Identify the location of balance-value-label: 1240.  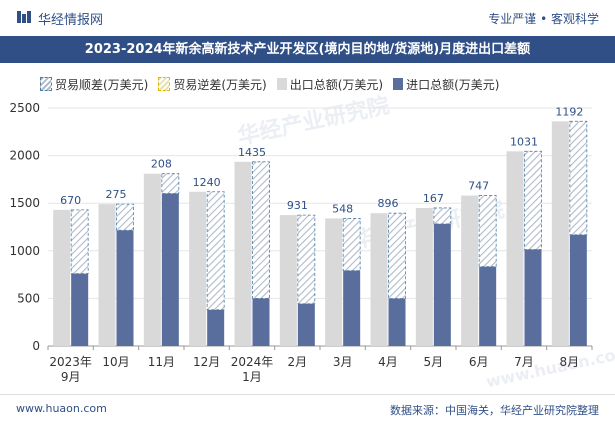
(207, 182).